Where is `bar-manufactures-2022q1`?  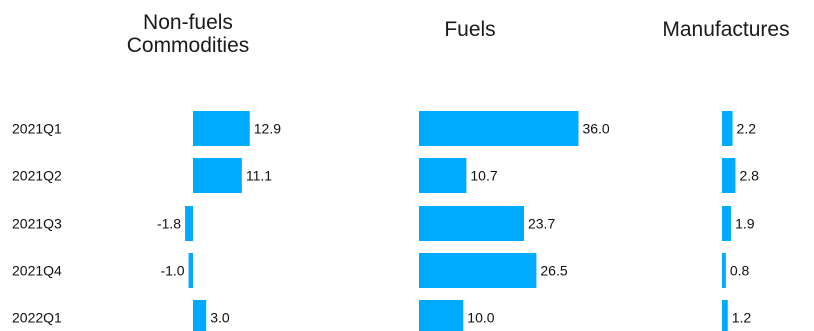 bar-manufactures-2022q1 is located at coordinates (725, 315).